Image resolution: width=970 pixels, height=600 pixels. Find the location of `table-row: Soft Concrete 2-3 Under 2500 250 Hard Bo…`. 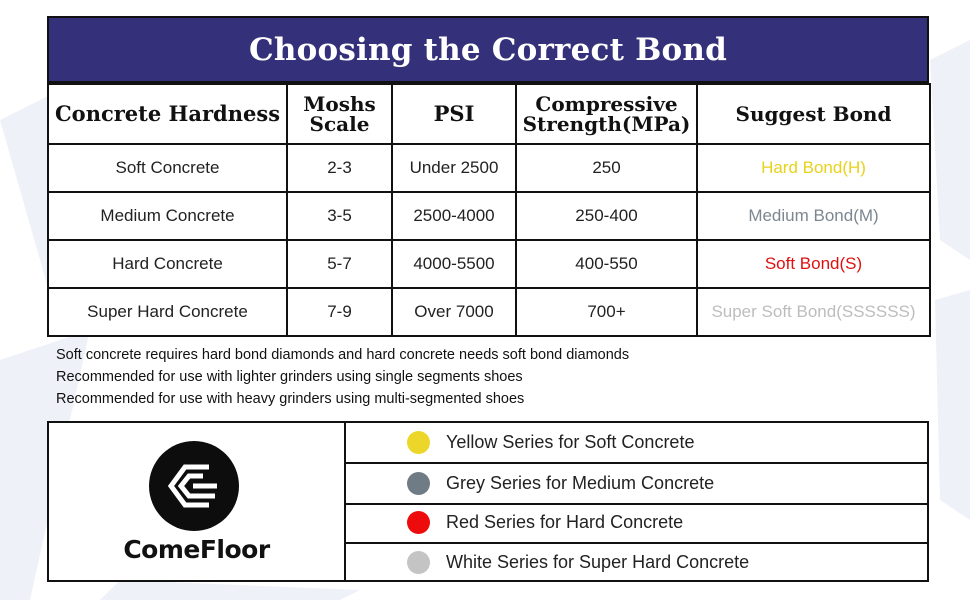

table-row: Soft Concrete 2-3 Under 2500 250 Hard Bo… is located at coordinates (489, 168).